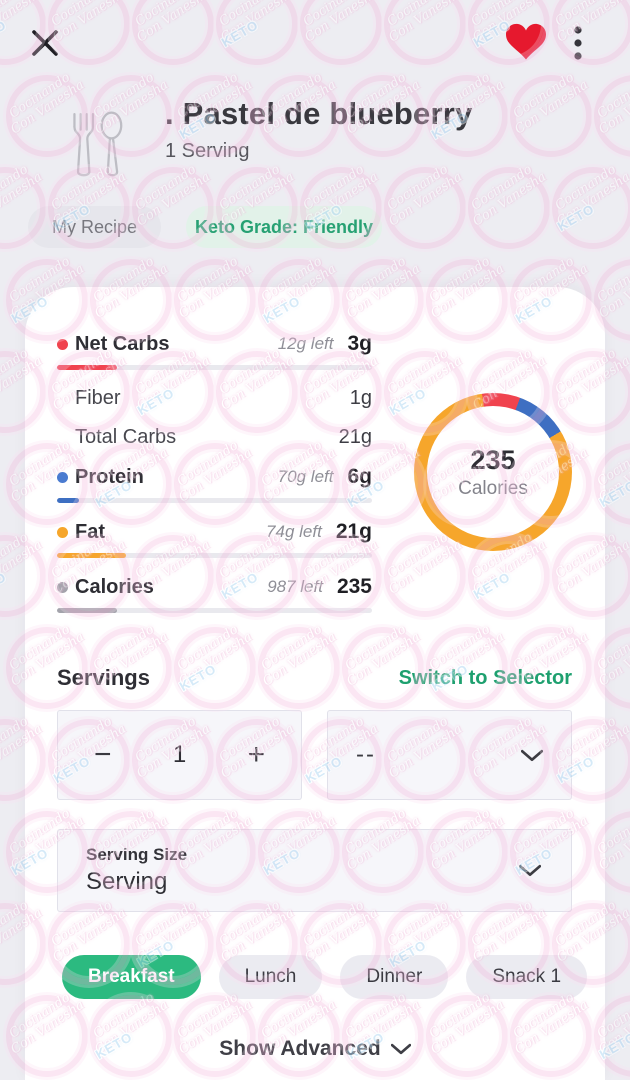 The image size is (630, 1080). I want to click on favorite-button, so click(526, 42).